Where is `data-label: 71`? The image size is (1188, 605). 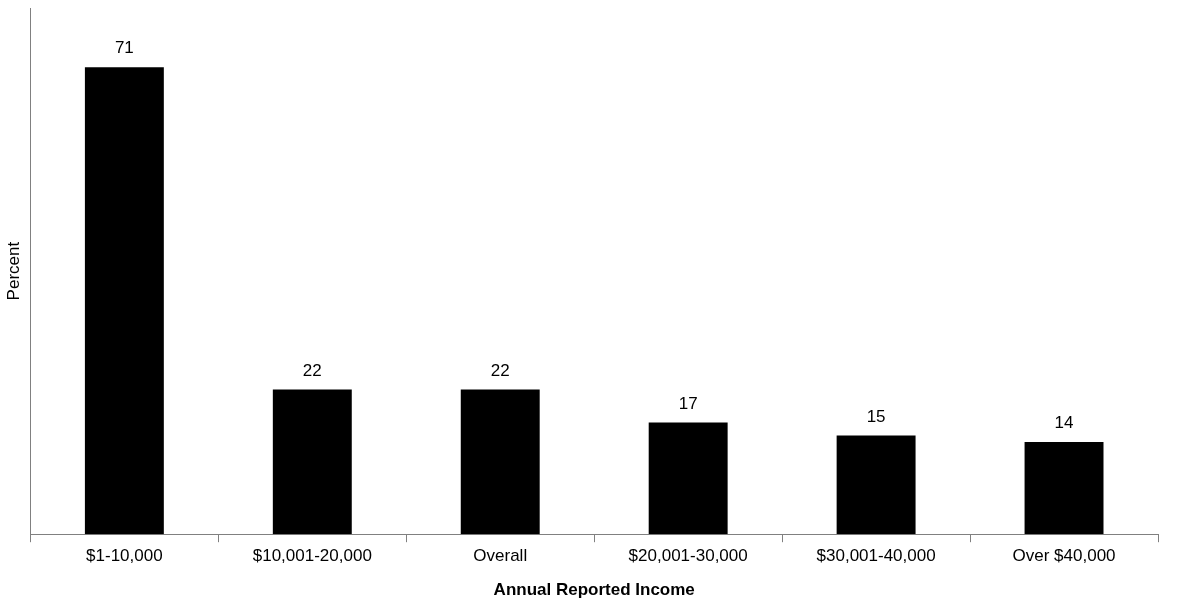 data-label: 71 is located at coordinates (124, 48).